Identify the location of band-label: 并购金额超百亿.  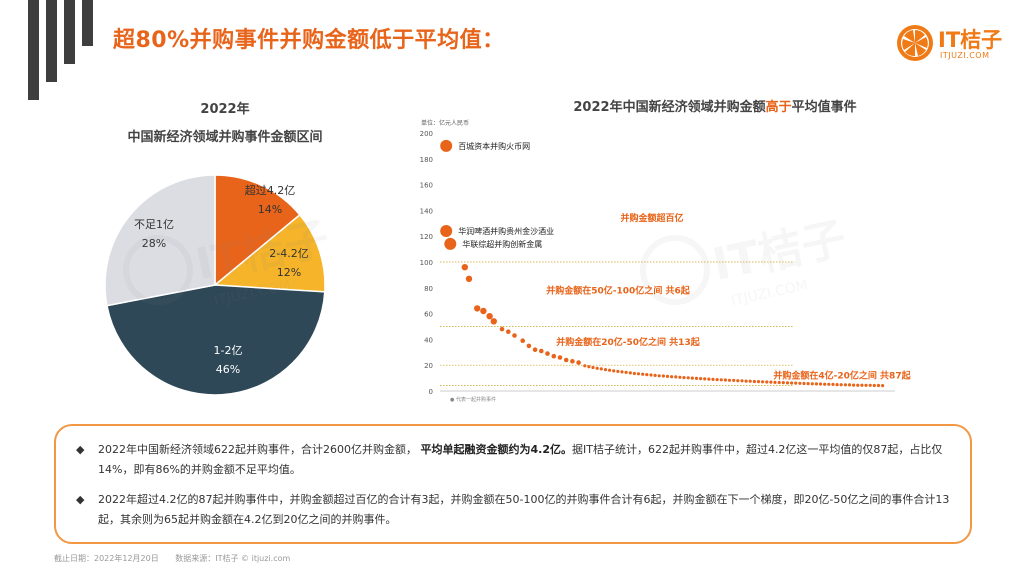
(651, 218).